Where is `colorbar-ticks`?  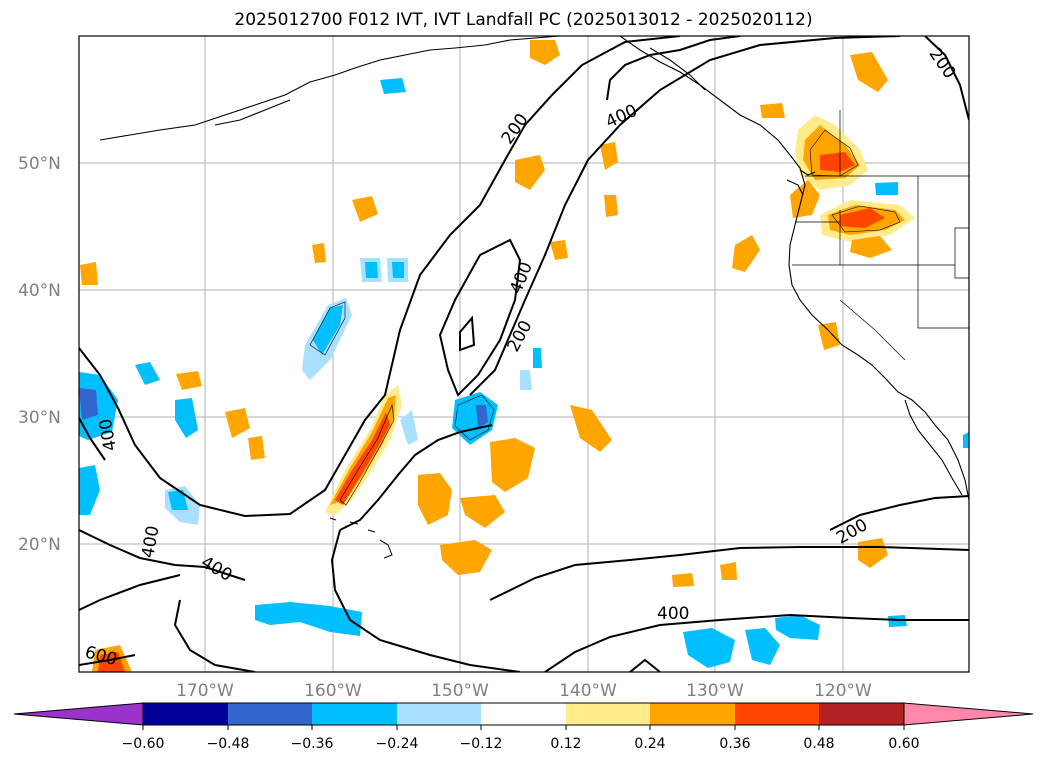
colorbar-ticks is located at coordinates (523, 727).